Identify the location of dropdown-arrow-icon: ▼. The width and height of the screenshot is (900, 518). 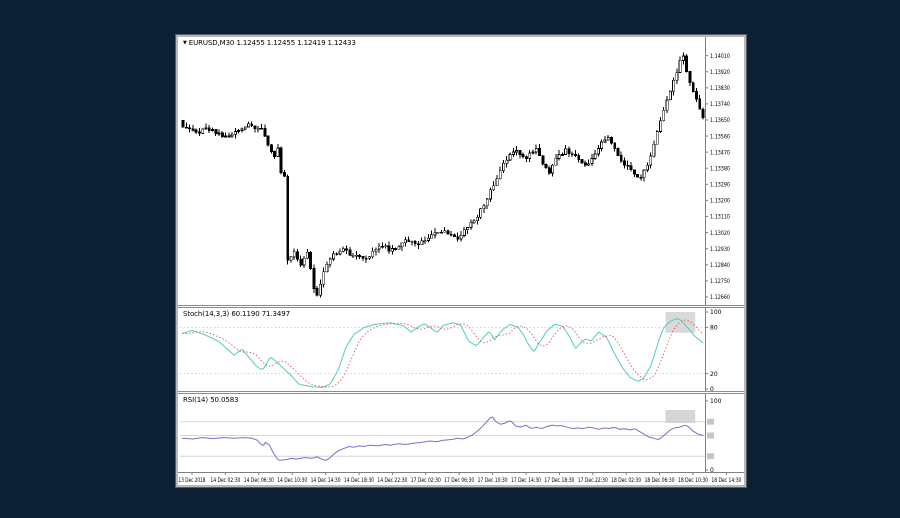
(185, 43).